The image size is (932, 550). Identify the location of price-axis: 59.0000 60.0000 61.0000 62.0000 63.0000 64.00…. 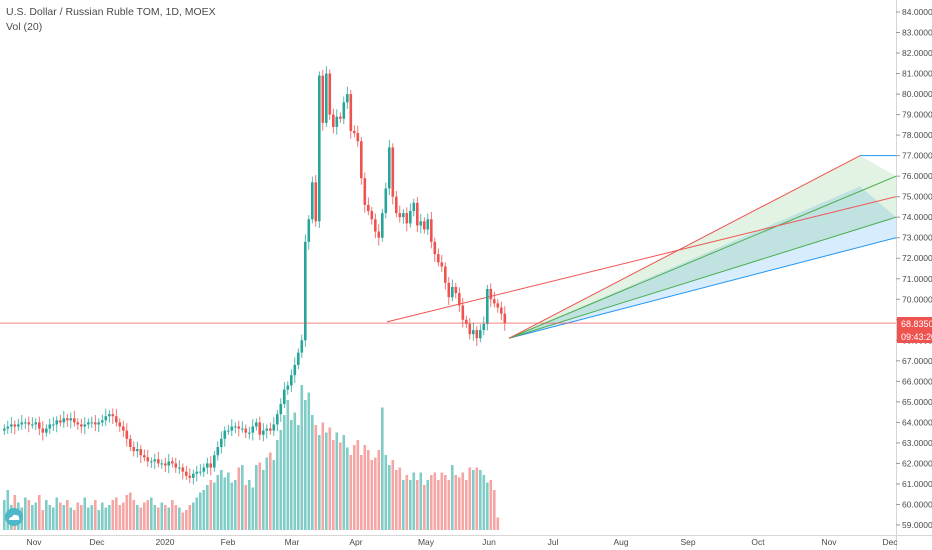
(914, 275).